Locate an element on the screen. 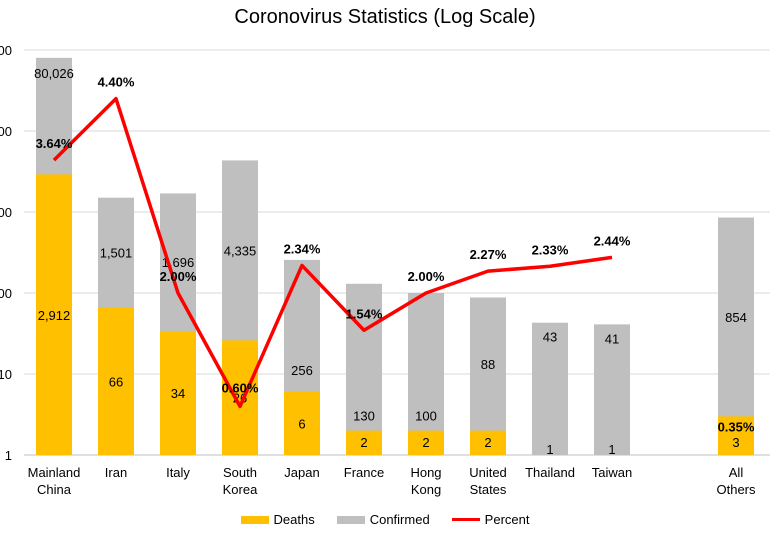  deaths-data-label: 34 is located at coordinates (178, 393).